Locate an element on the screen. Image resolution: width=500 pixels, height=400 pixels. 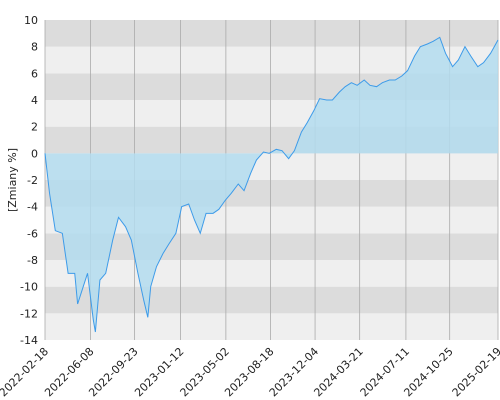
y-tick-label: 0 is located at coordinates (34, 153).